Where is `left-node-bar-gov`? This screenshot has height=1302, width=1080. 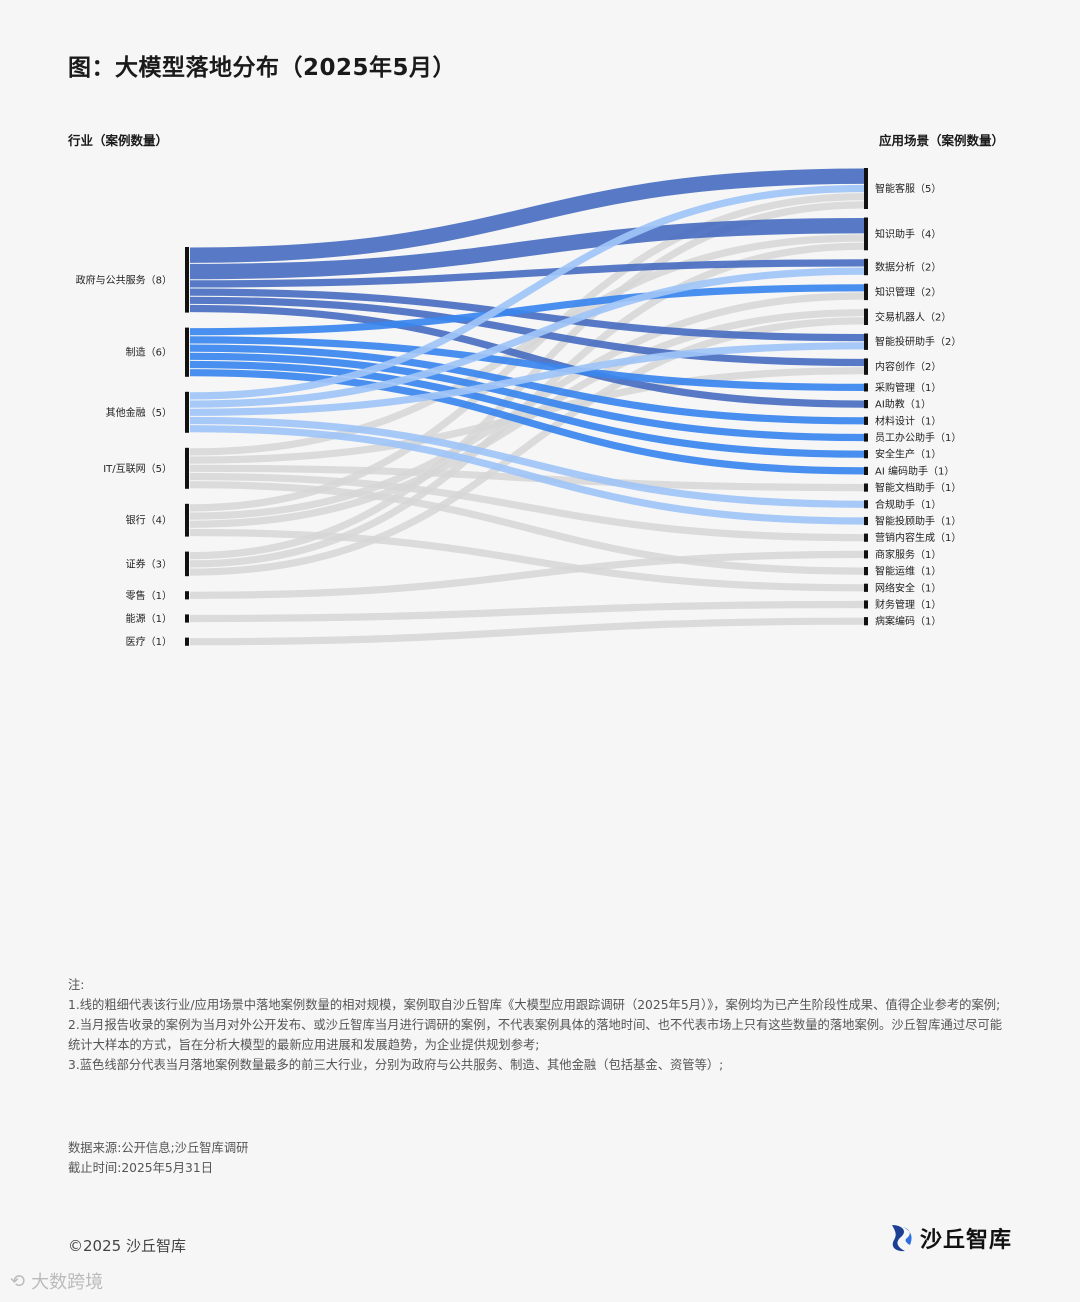
left-node-bar-gov is located at coordinates (187, 280).